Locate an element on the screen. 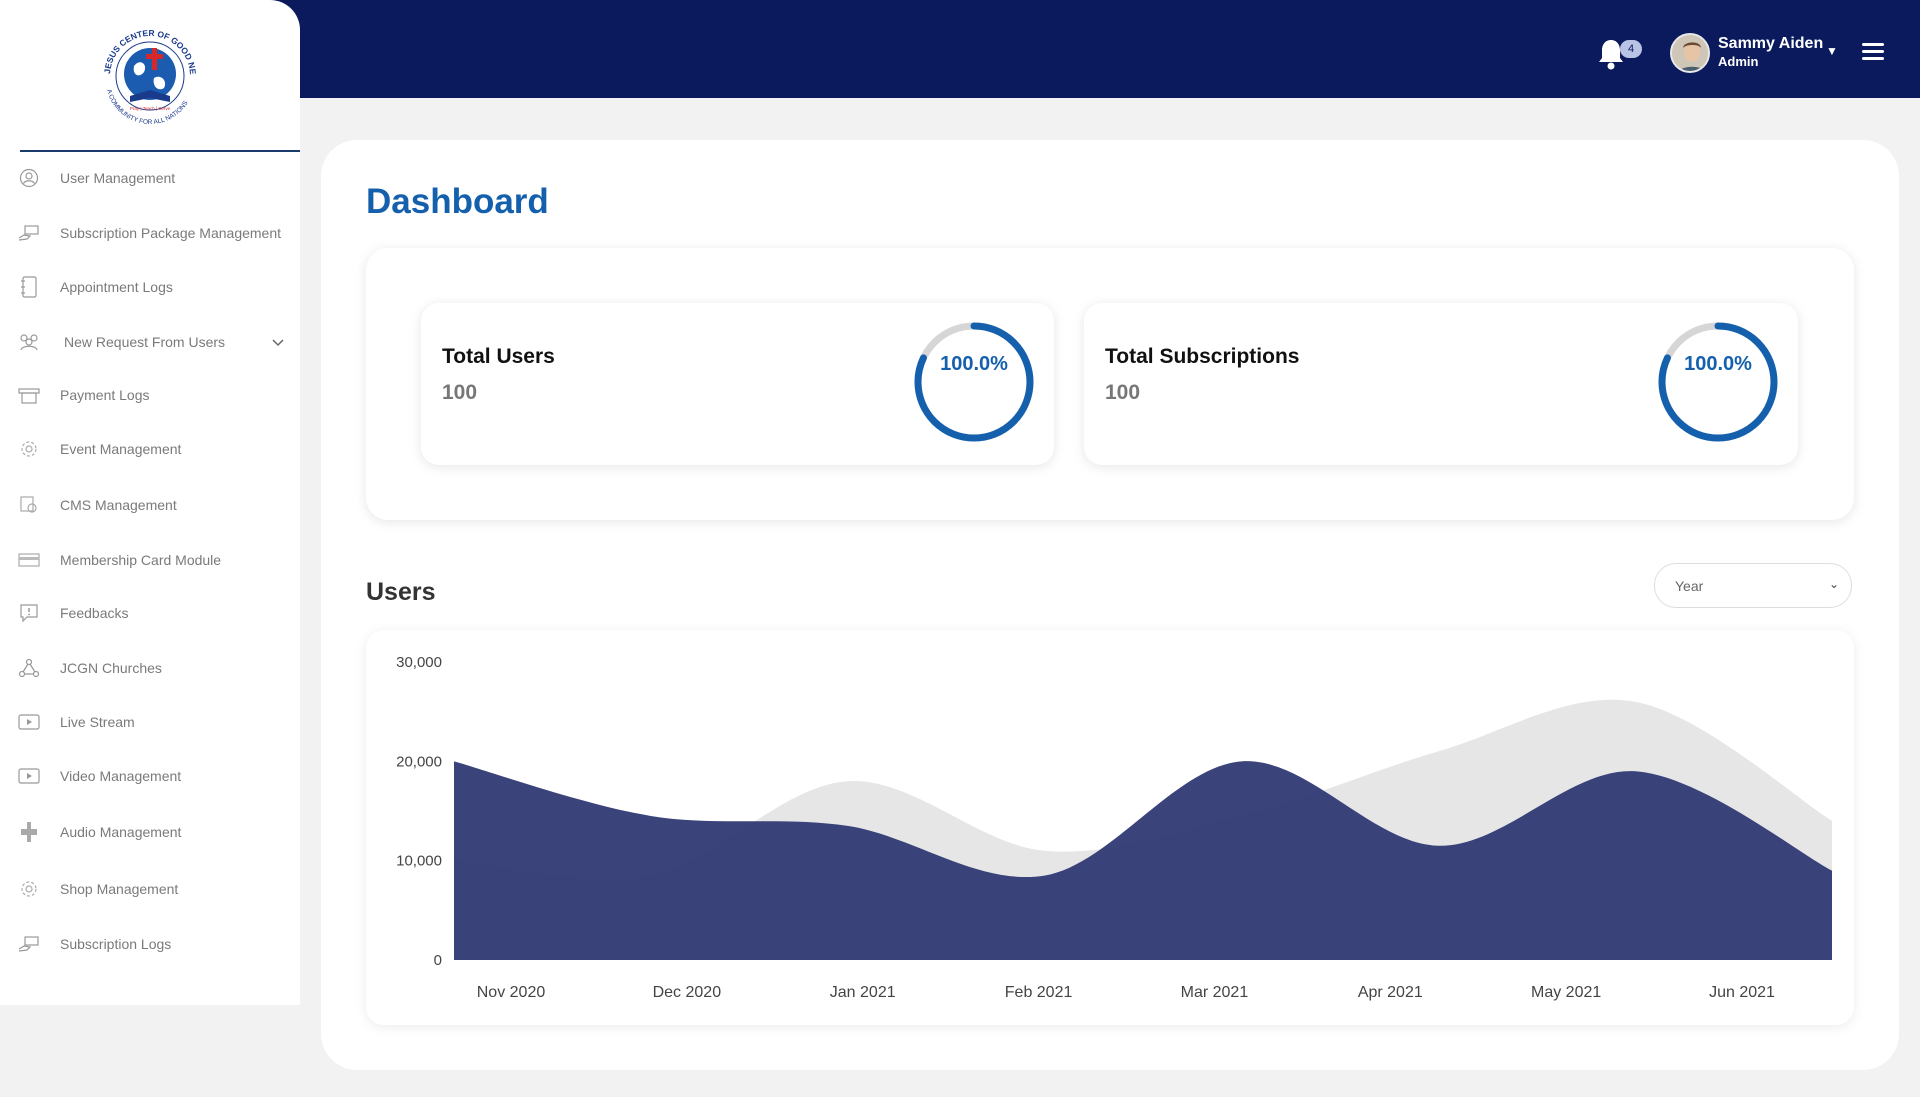 Image resolution: width=1920 pixels, height=1097 pixels. stat-title: Total Users is located at coordinates (498, 356).